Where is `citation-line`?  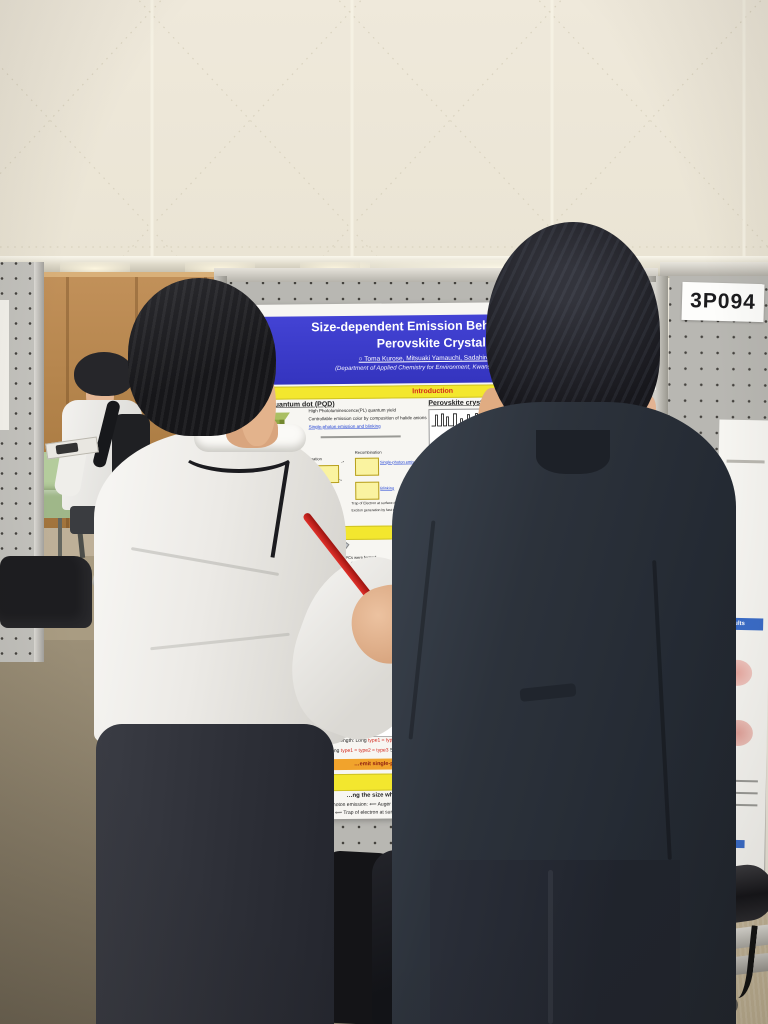 citation-line is located at coordinates (360, 437).